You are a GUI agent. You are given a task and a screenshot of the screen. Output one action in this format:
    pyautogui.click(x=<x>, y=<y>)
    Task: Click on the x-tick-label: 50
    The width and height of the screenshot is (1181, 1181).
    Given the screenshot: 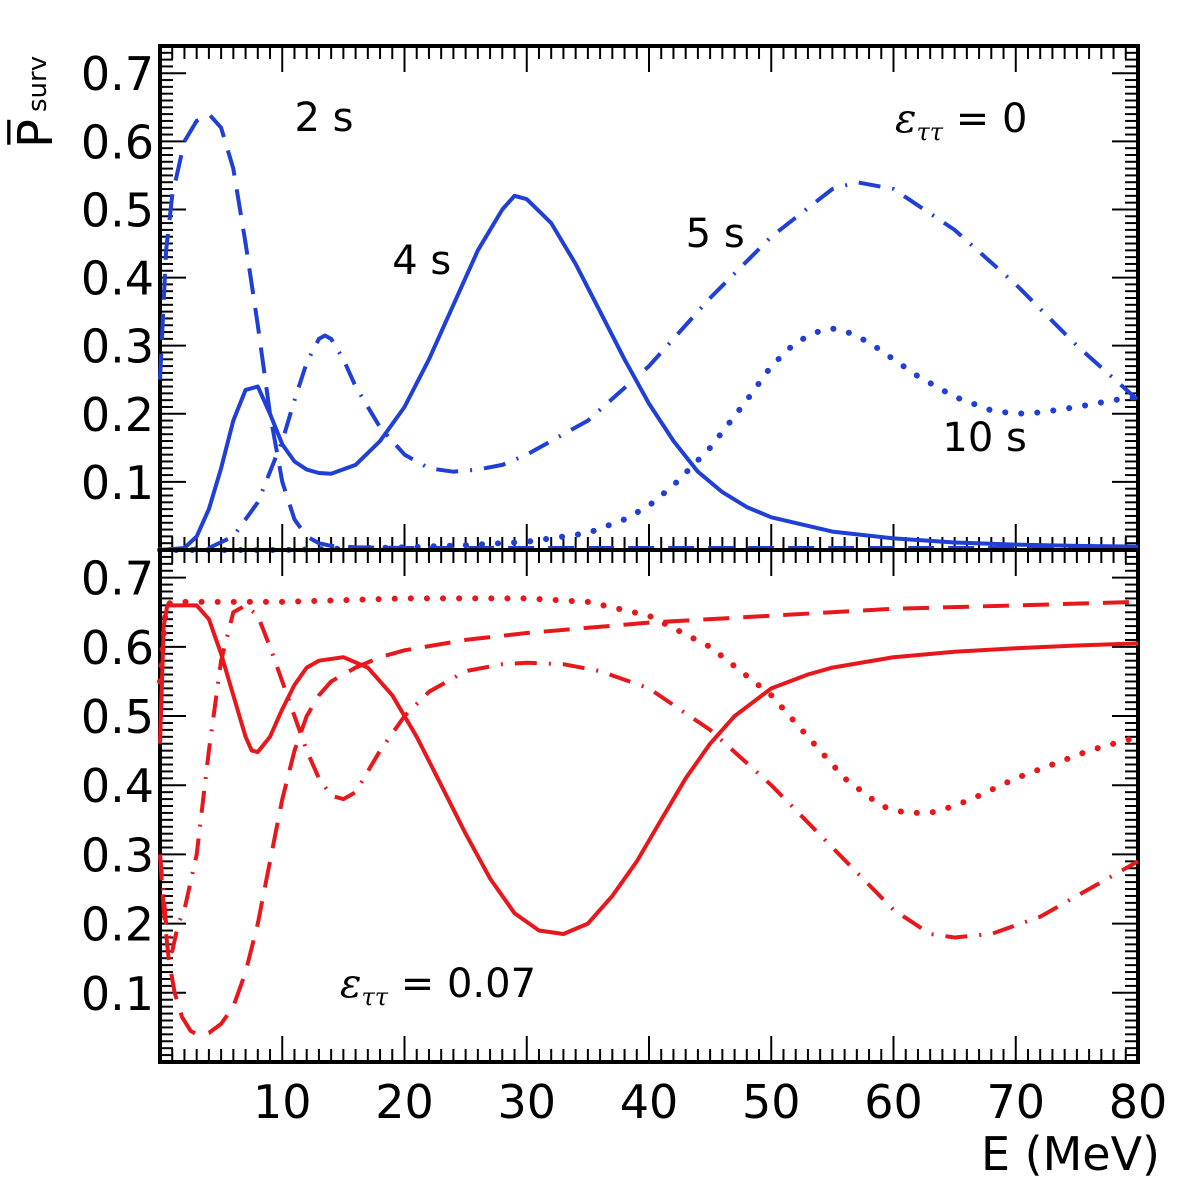 What is the action you would take?
    pyautogui.click(x=771, y=1102)
    